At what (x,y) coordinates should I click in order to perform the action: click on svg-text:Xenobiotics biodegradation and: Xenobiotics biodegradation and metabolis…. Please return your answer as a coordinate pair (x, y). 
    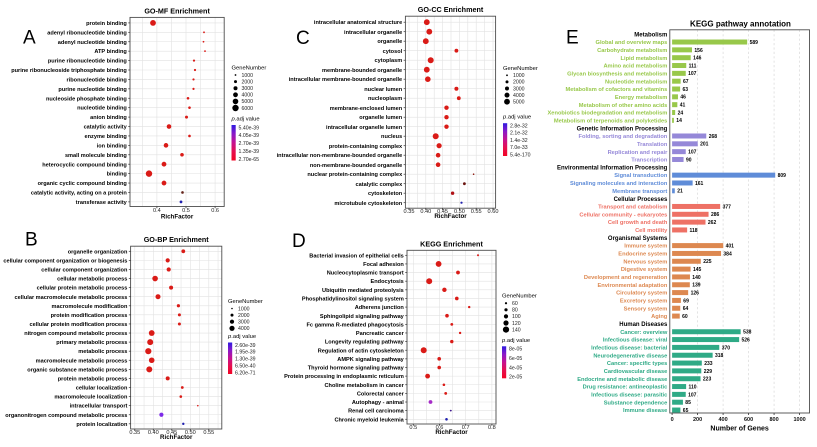
    Looking at the image, I should click on (608, 114).